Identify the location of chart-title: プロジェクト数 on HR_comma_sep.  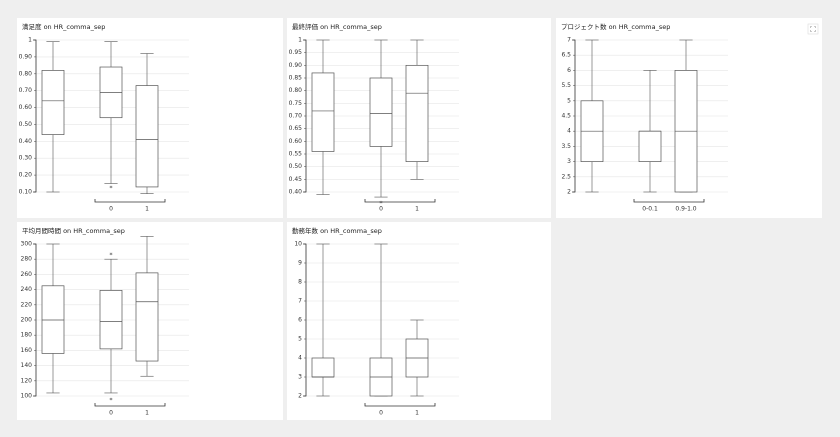
(615, 26).